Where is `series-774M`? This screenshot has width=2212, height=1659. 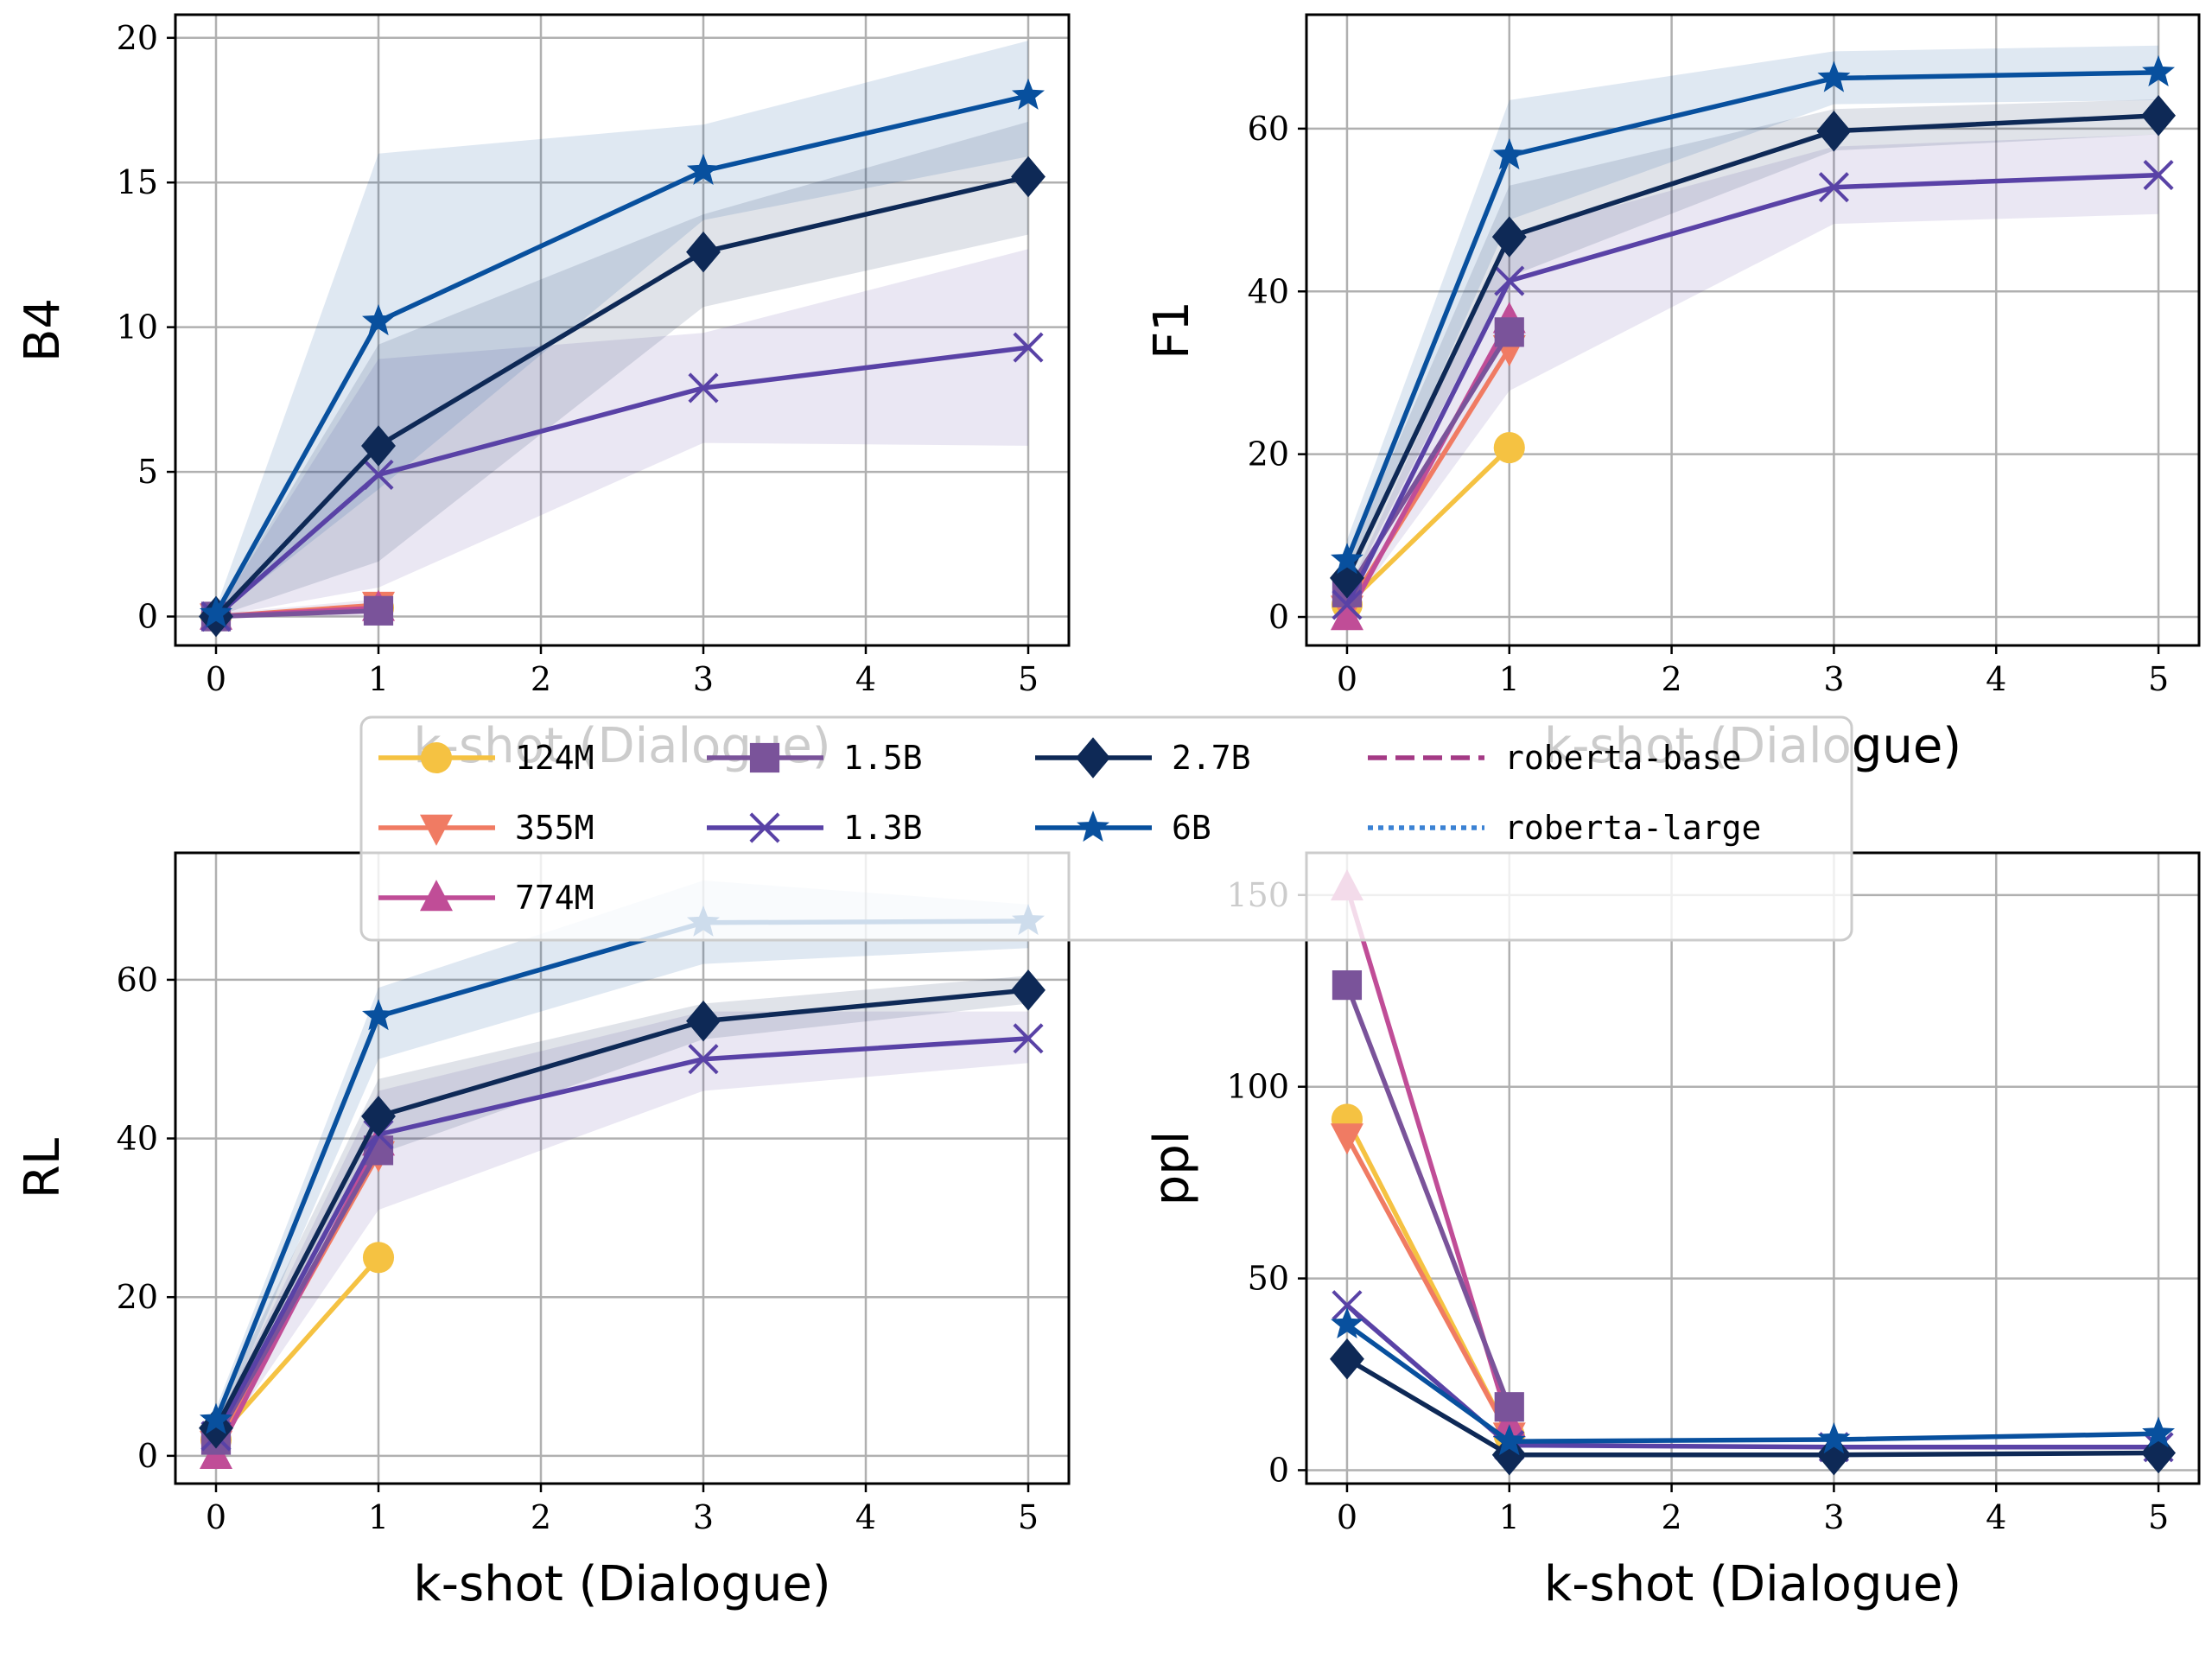
series-774M is located at coordinates (1428, 1153).